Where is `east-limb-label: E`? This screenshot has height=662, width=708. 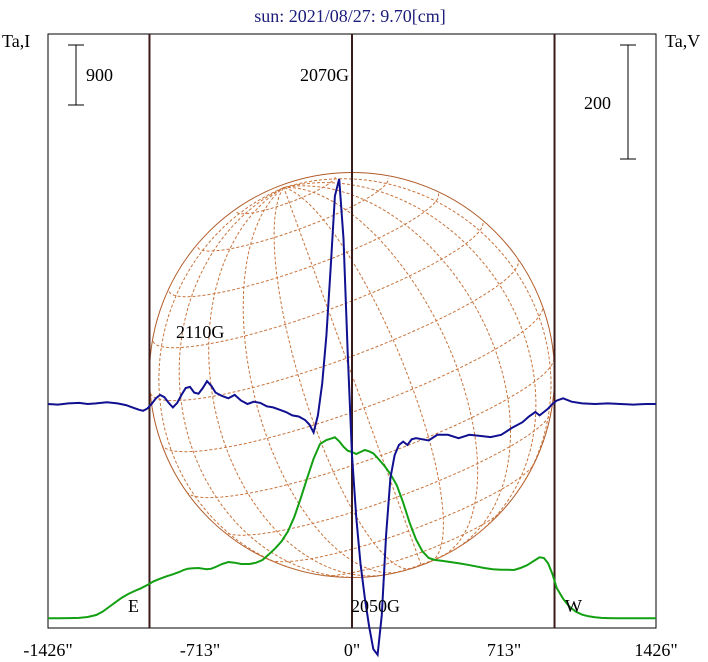
east-limb-label: E is located at coordinates (133, 606).